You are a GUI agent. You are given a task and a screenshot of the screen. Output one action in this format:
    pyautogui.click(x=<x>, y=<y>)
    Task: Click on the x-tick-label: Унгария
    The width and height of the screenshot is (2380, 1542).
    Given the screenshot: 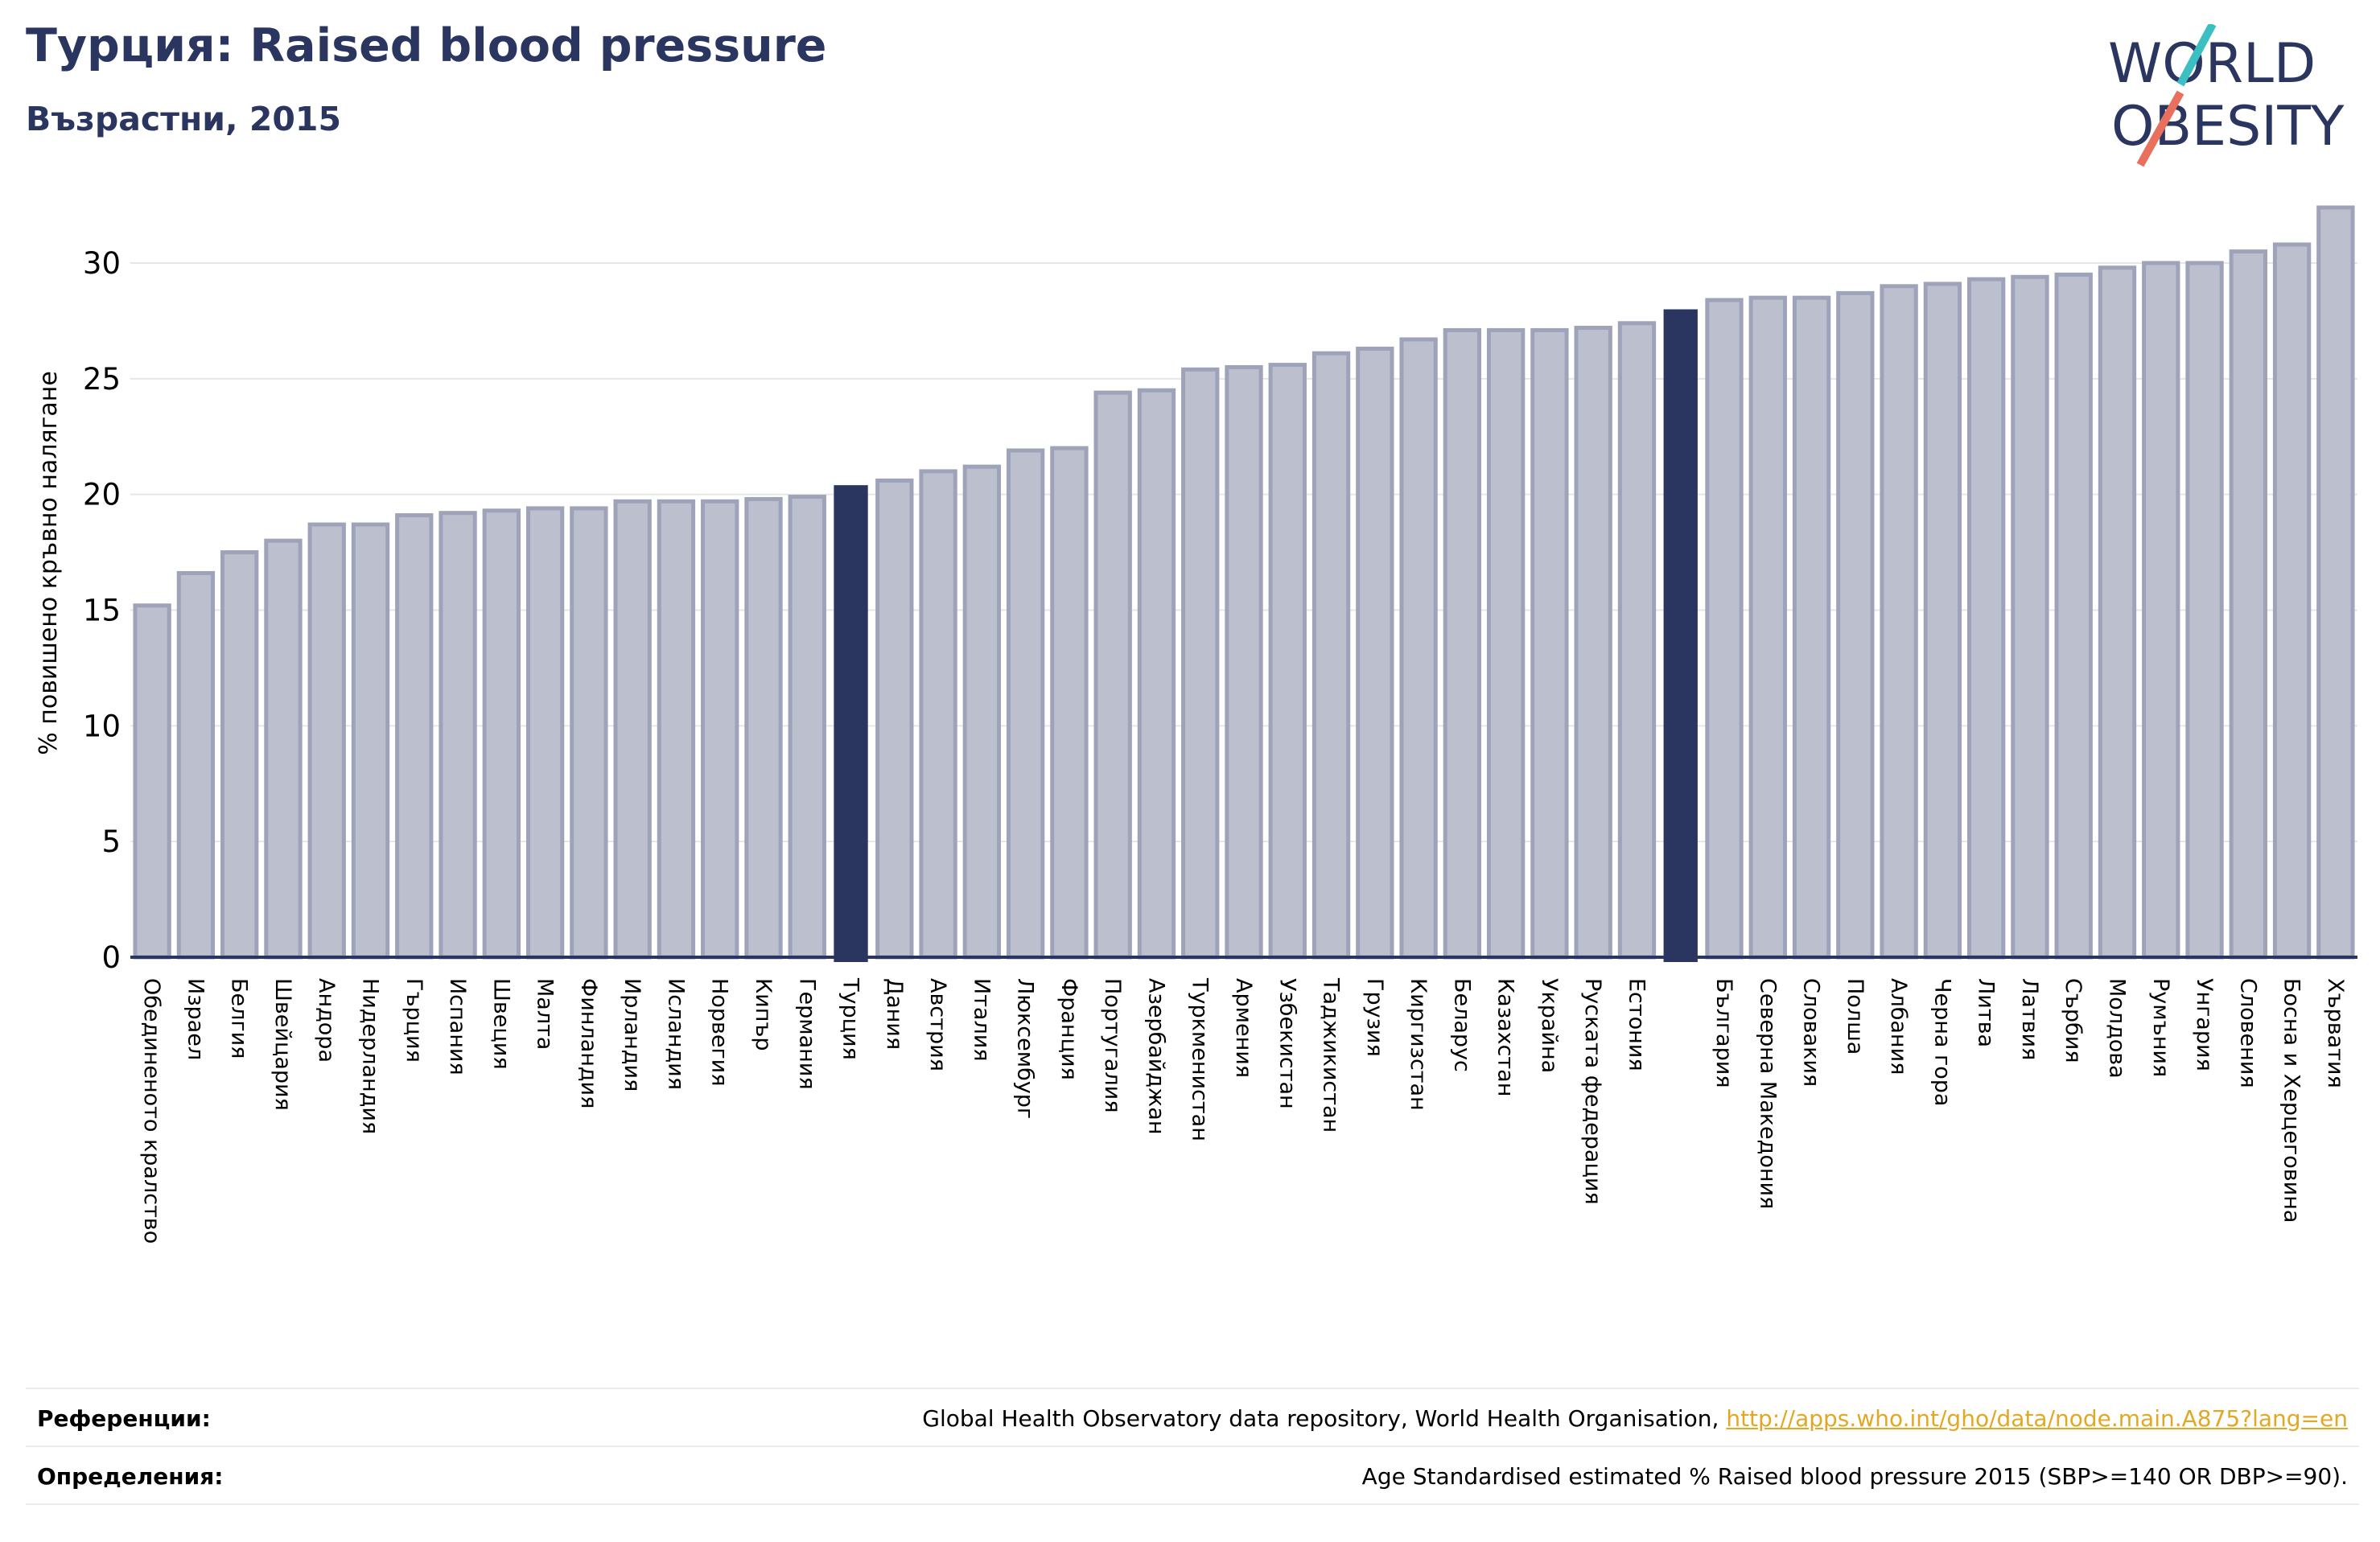 What is the action you would take?
    pyautogui.click(x=2204, y=1024)
    